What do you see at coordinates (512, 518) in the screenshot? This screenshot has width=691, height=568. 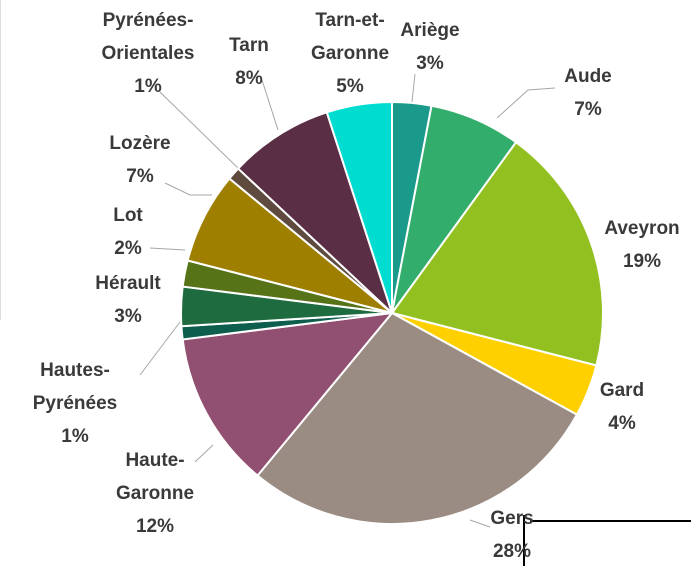 I see `category-label: Gers` at bounding box center [512, 518].